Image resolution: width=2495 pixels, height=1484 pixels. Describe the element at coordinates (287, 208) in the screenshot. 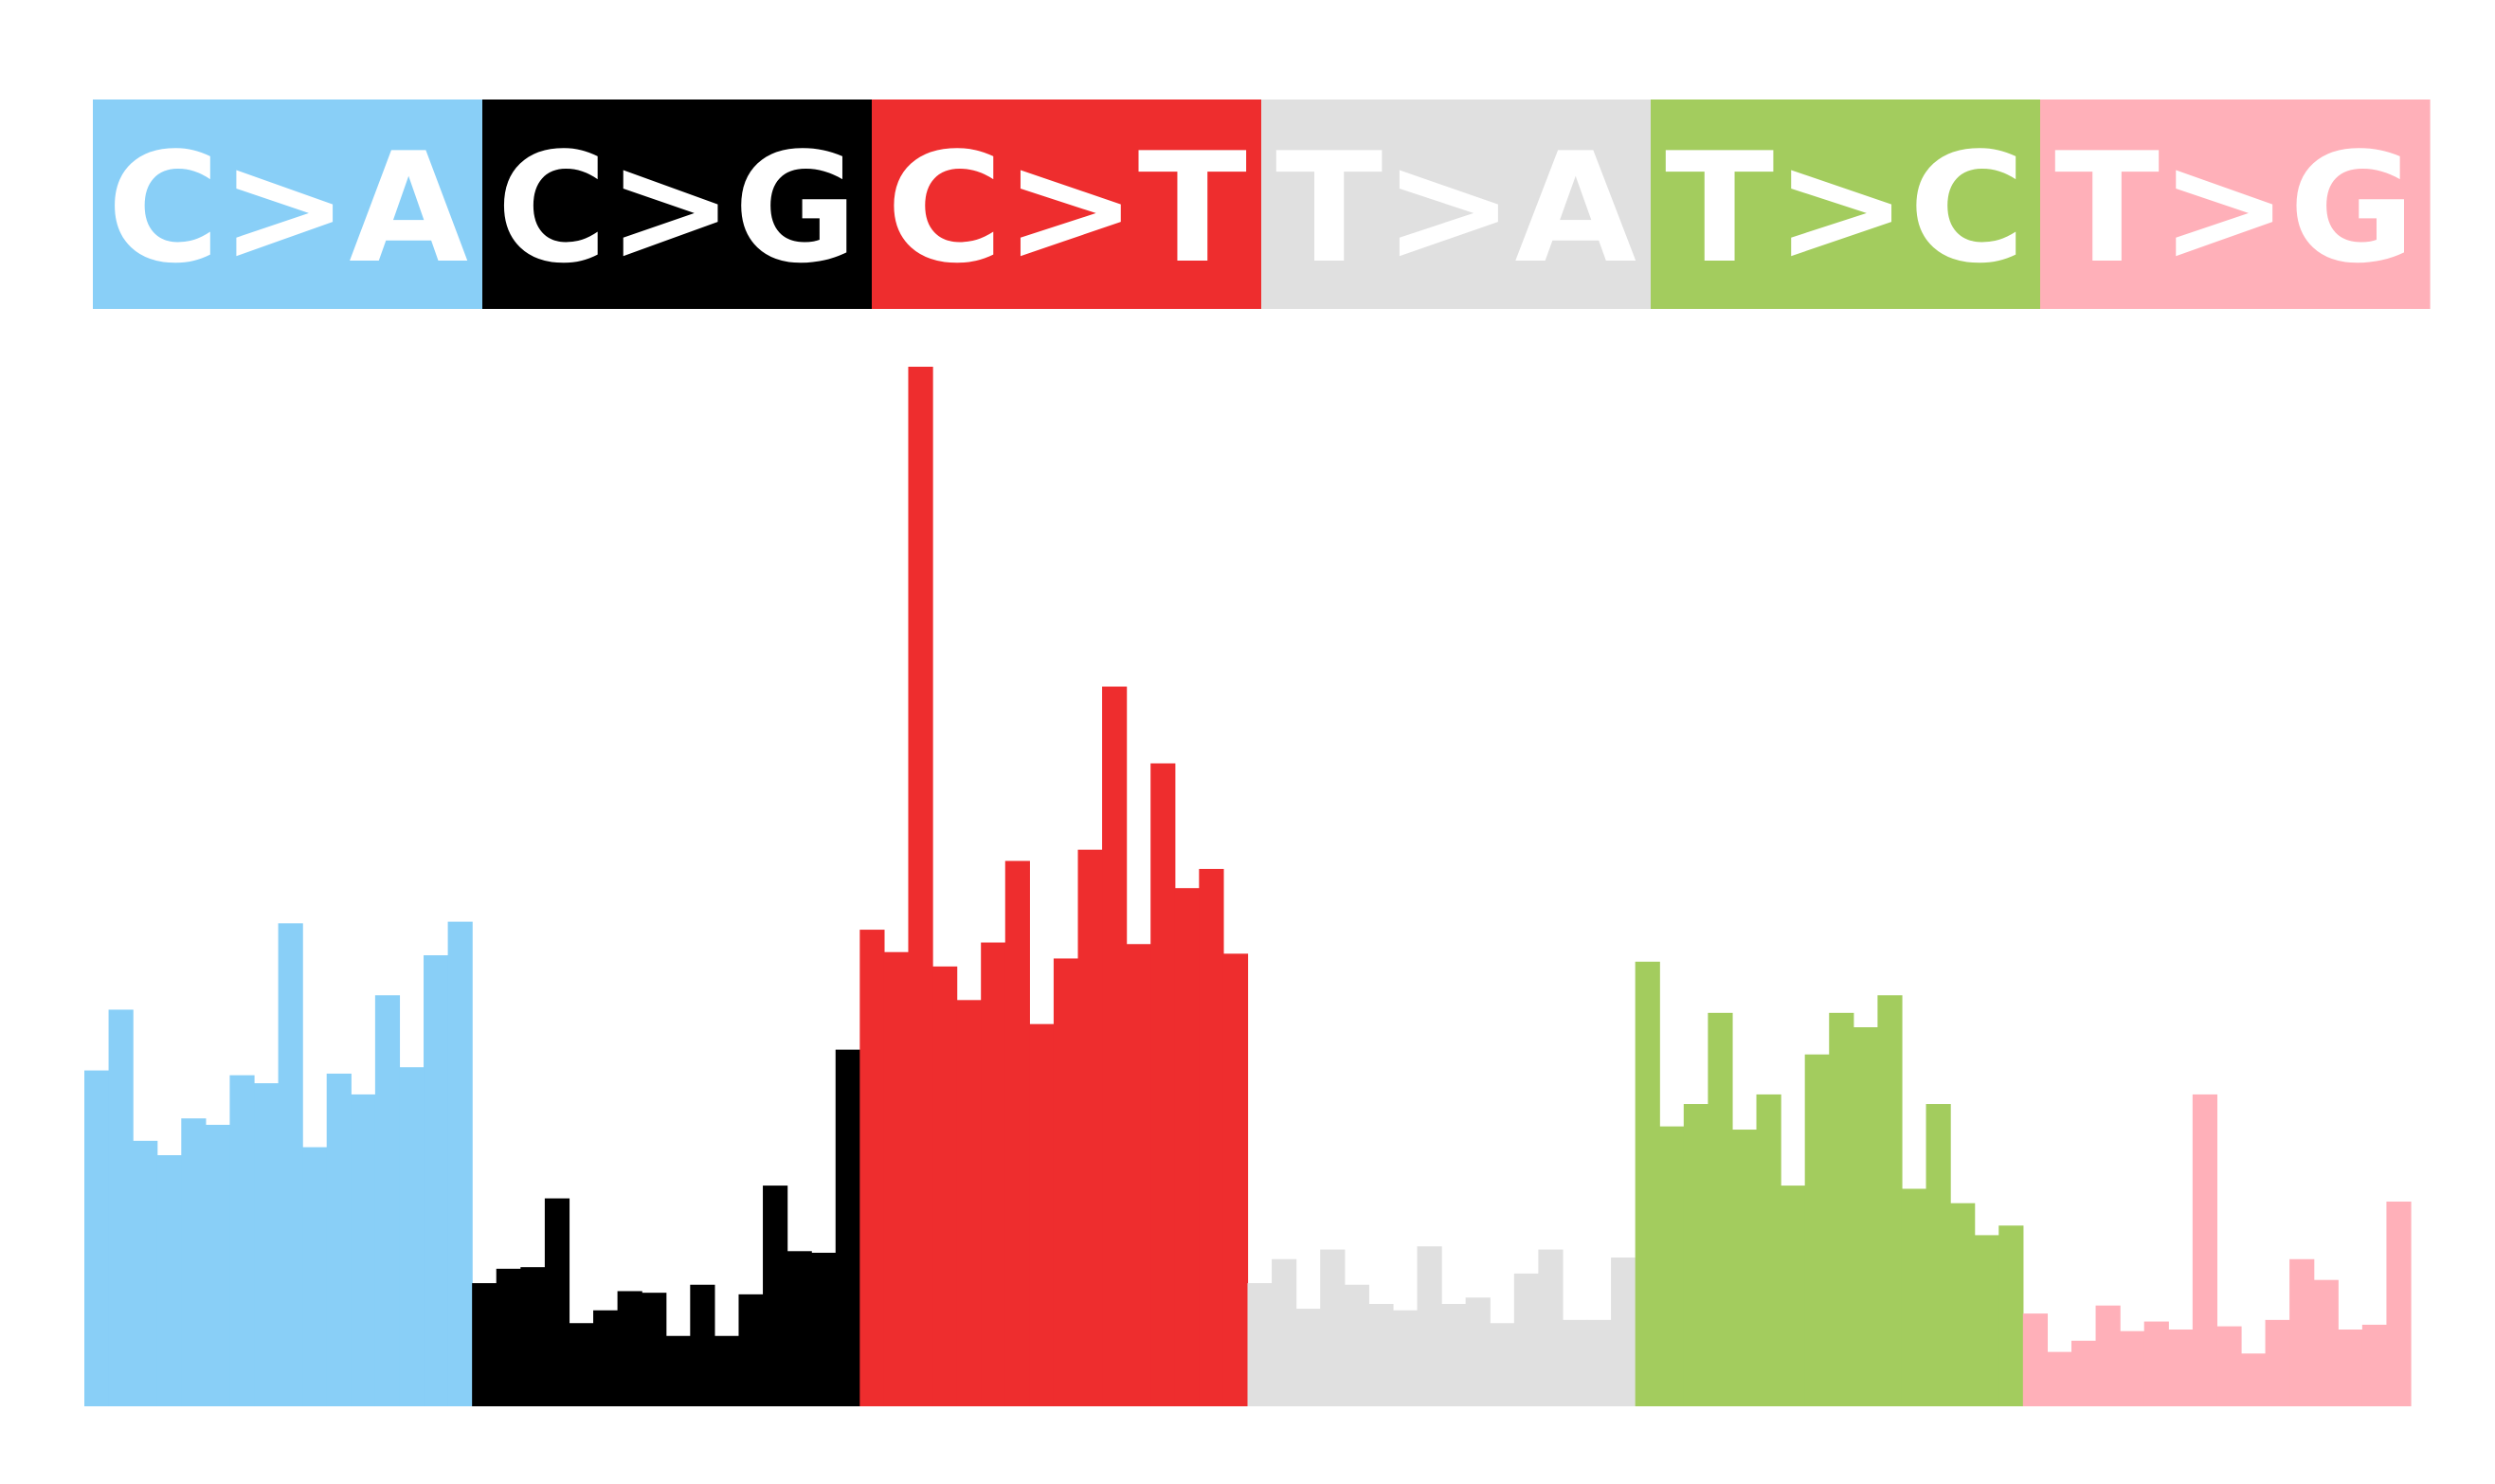

I see `group-label: C>A` at that location.